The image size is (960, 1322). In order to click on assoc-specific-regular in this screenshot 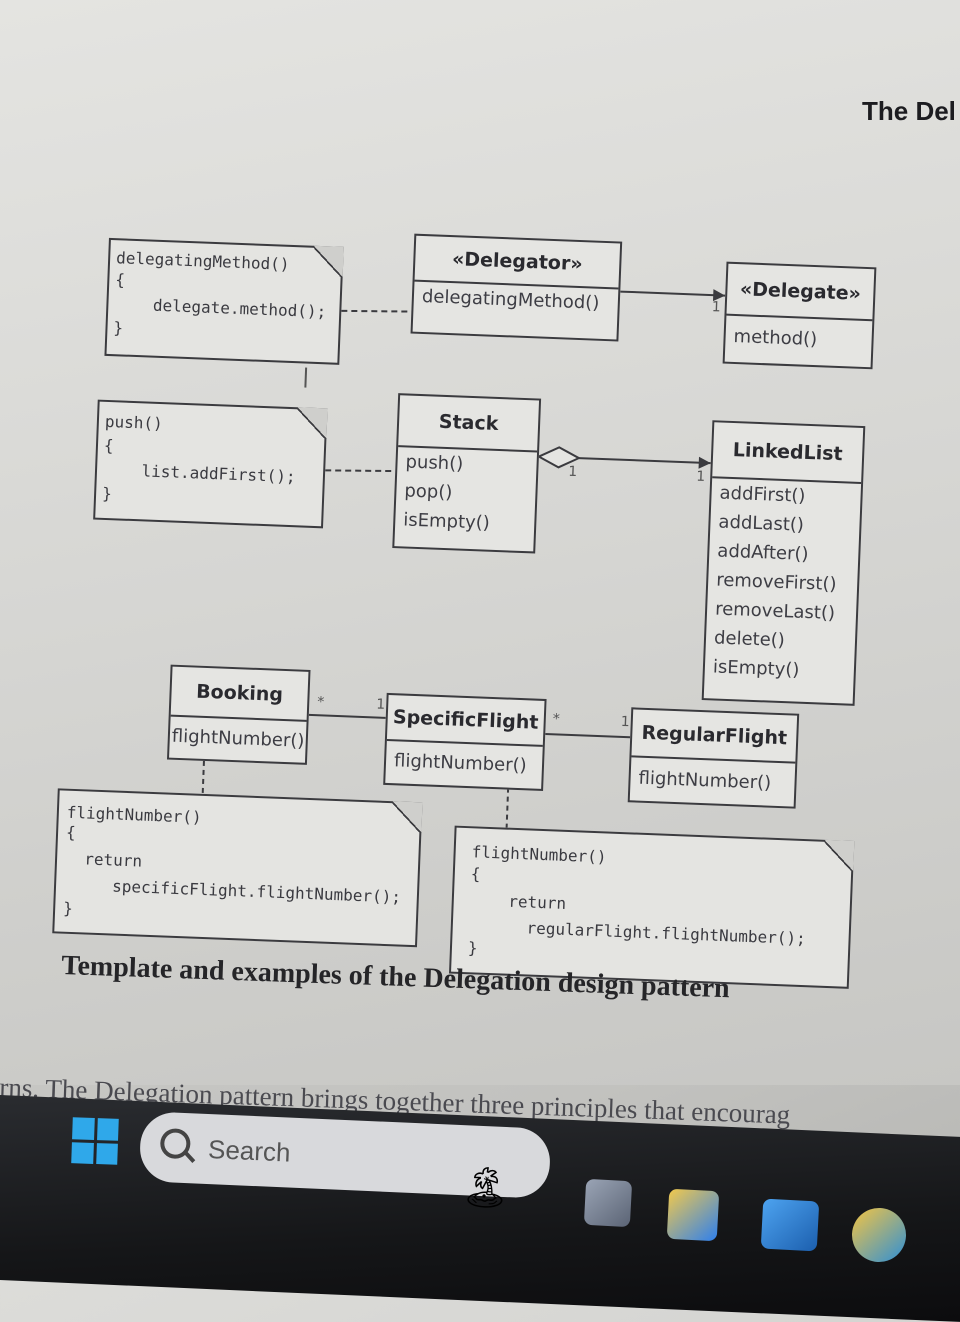, I will do `click(588, 736)`.